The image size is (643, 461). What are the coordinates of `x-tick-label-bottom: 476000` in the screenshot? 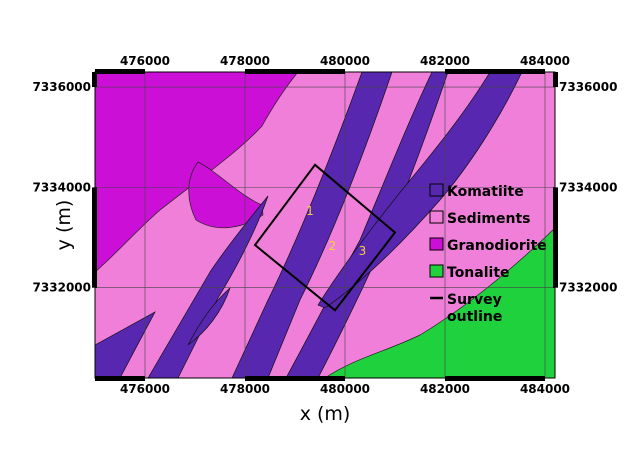 It's located at (145, 389).